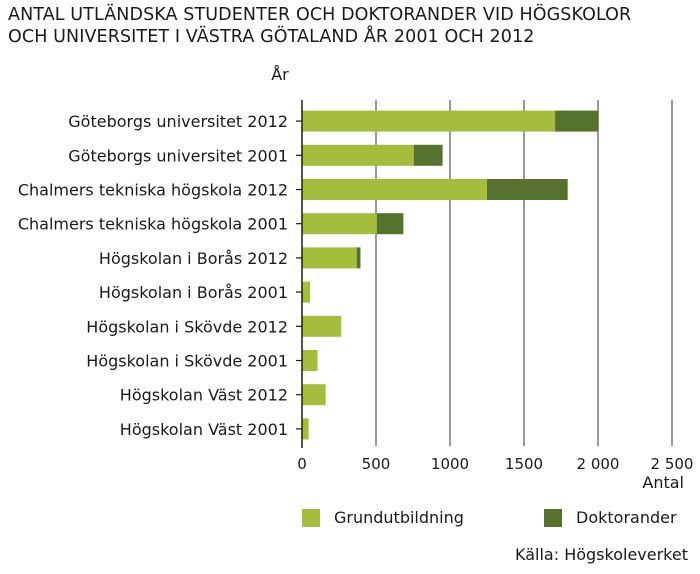 This screenshot has height=574, width=700. I want to click on legend-label-doktorander: Doktorander, so click(626, 517).